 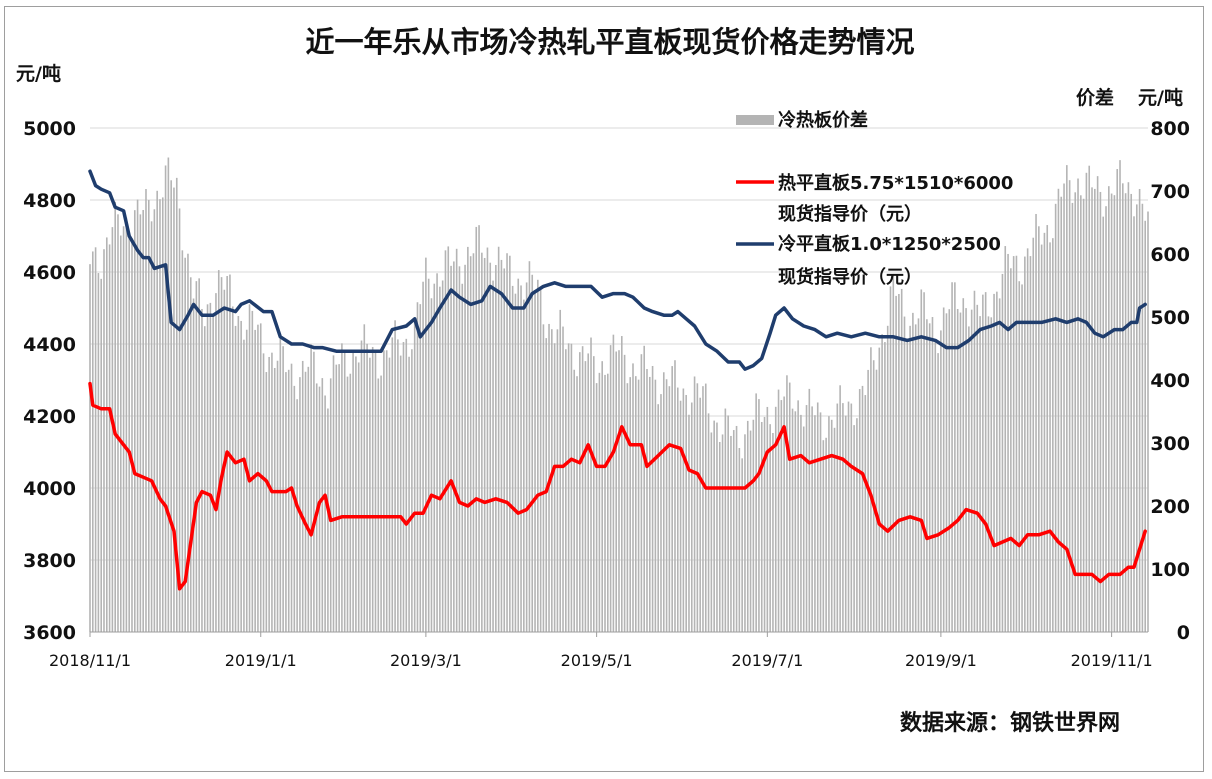 What do you see at coordinates (850, 277) in the screenshot?
I see `legend-label-cold-rolled-line2: 现货指导价（元）` at bounding box center [850, 277].